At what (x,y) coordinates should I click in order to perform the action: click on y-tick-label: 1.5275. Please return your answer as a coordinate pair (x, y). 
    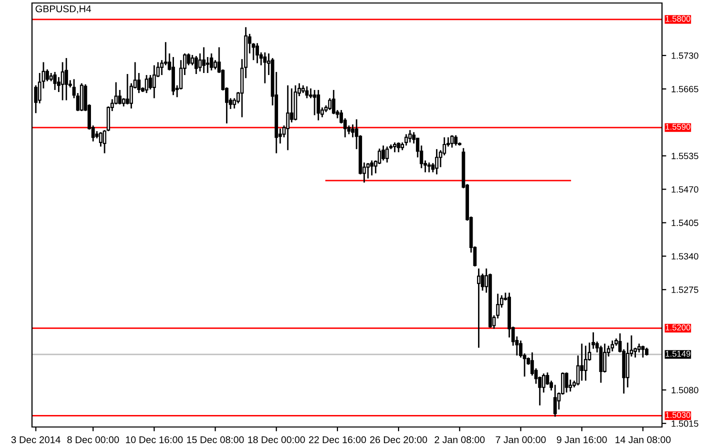
    Looking at the image, I should click on (685, 289).